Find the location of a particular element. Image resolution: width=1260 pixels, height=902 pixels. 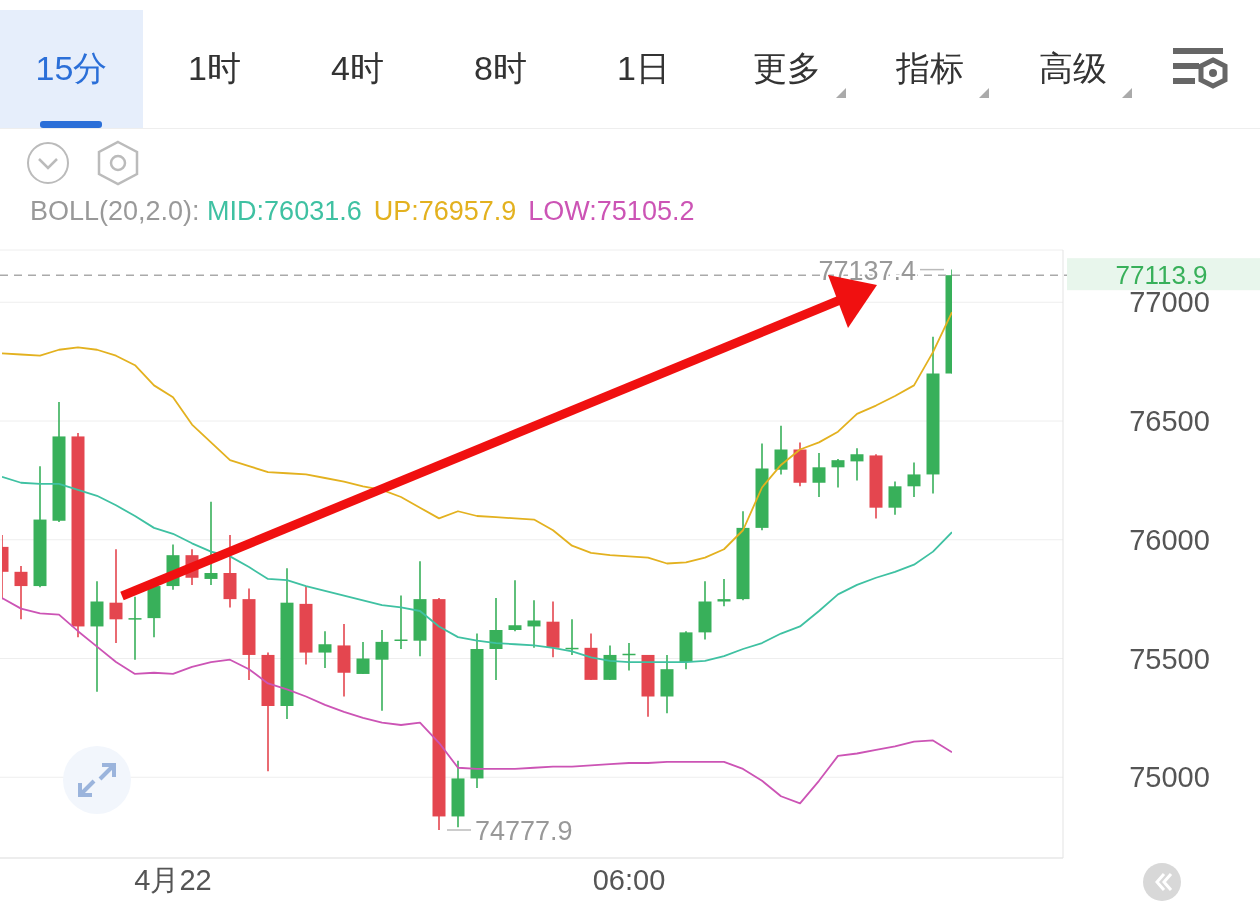

text: UP:76957.9 is located at coordinates (445, 211).